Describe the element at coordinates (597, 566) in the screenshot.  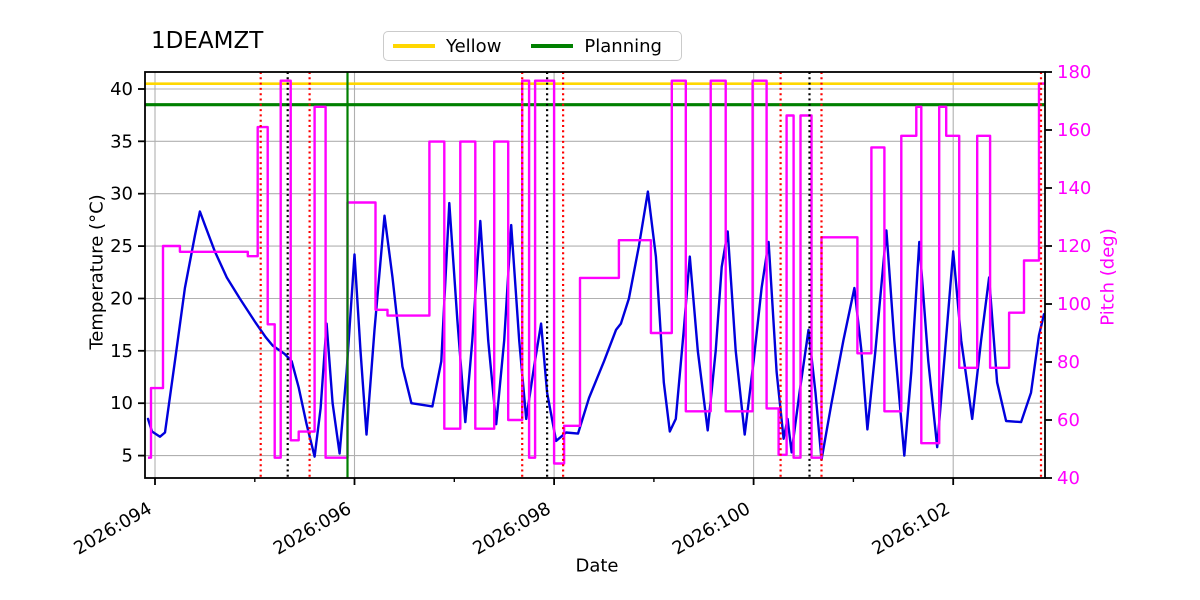
I see `x-axis-label: Date` at that location.